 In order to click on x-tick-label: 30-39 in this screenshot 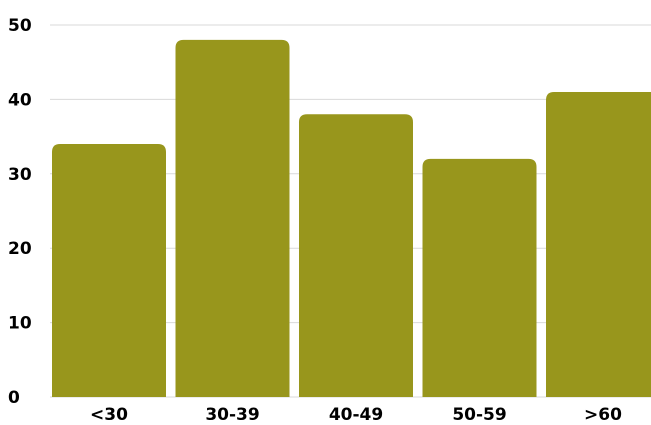, I will do `click(232, 415)`.